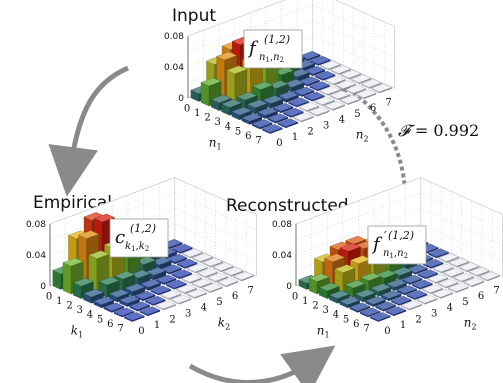  Describe the element at coordinates (273, 49) in the screenshot. I see `formula-box: f (1,2)n1,n2` at that location.